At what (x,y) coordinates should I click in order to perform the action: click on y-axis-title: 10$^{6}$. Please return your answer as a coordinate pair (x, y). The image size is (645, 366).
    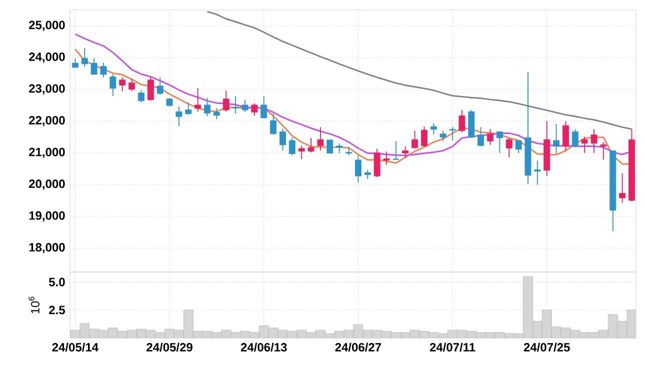
    Looking at the image, I should click on (34, 305).